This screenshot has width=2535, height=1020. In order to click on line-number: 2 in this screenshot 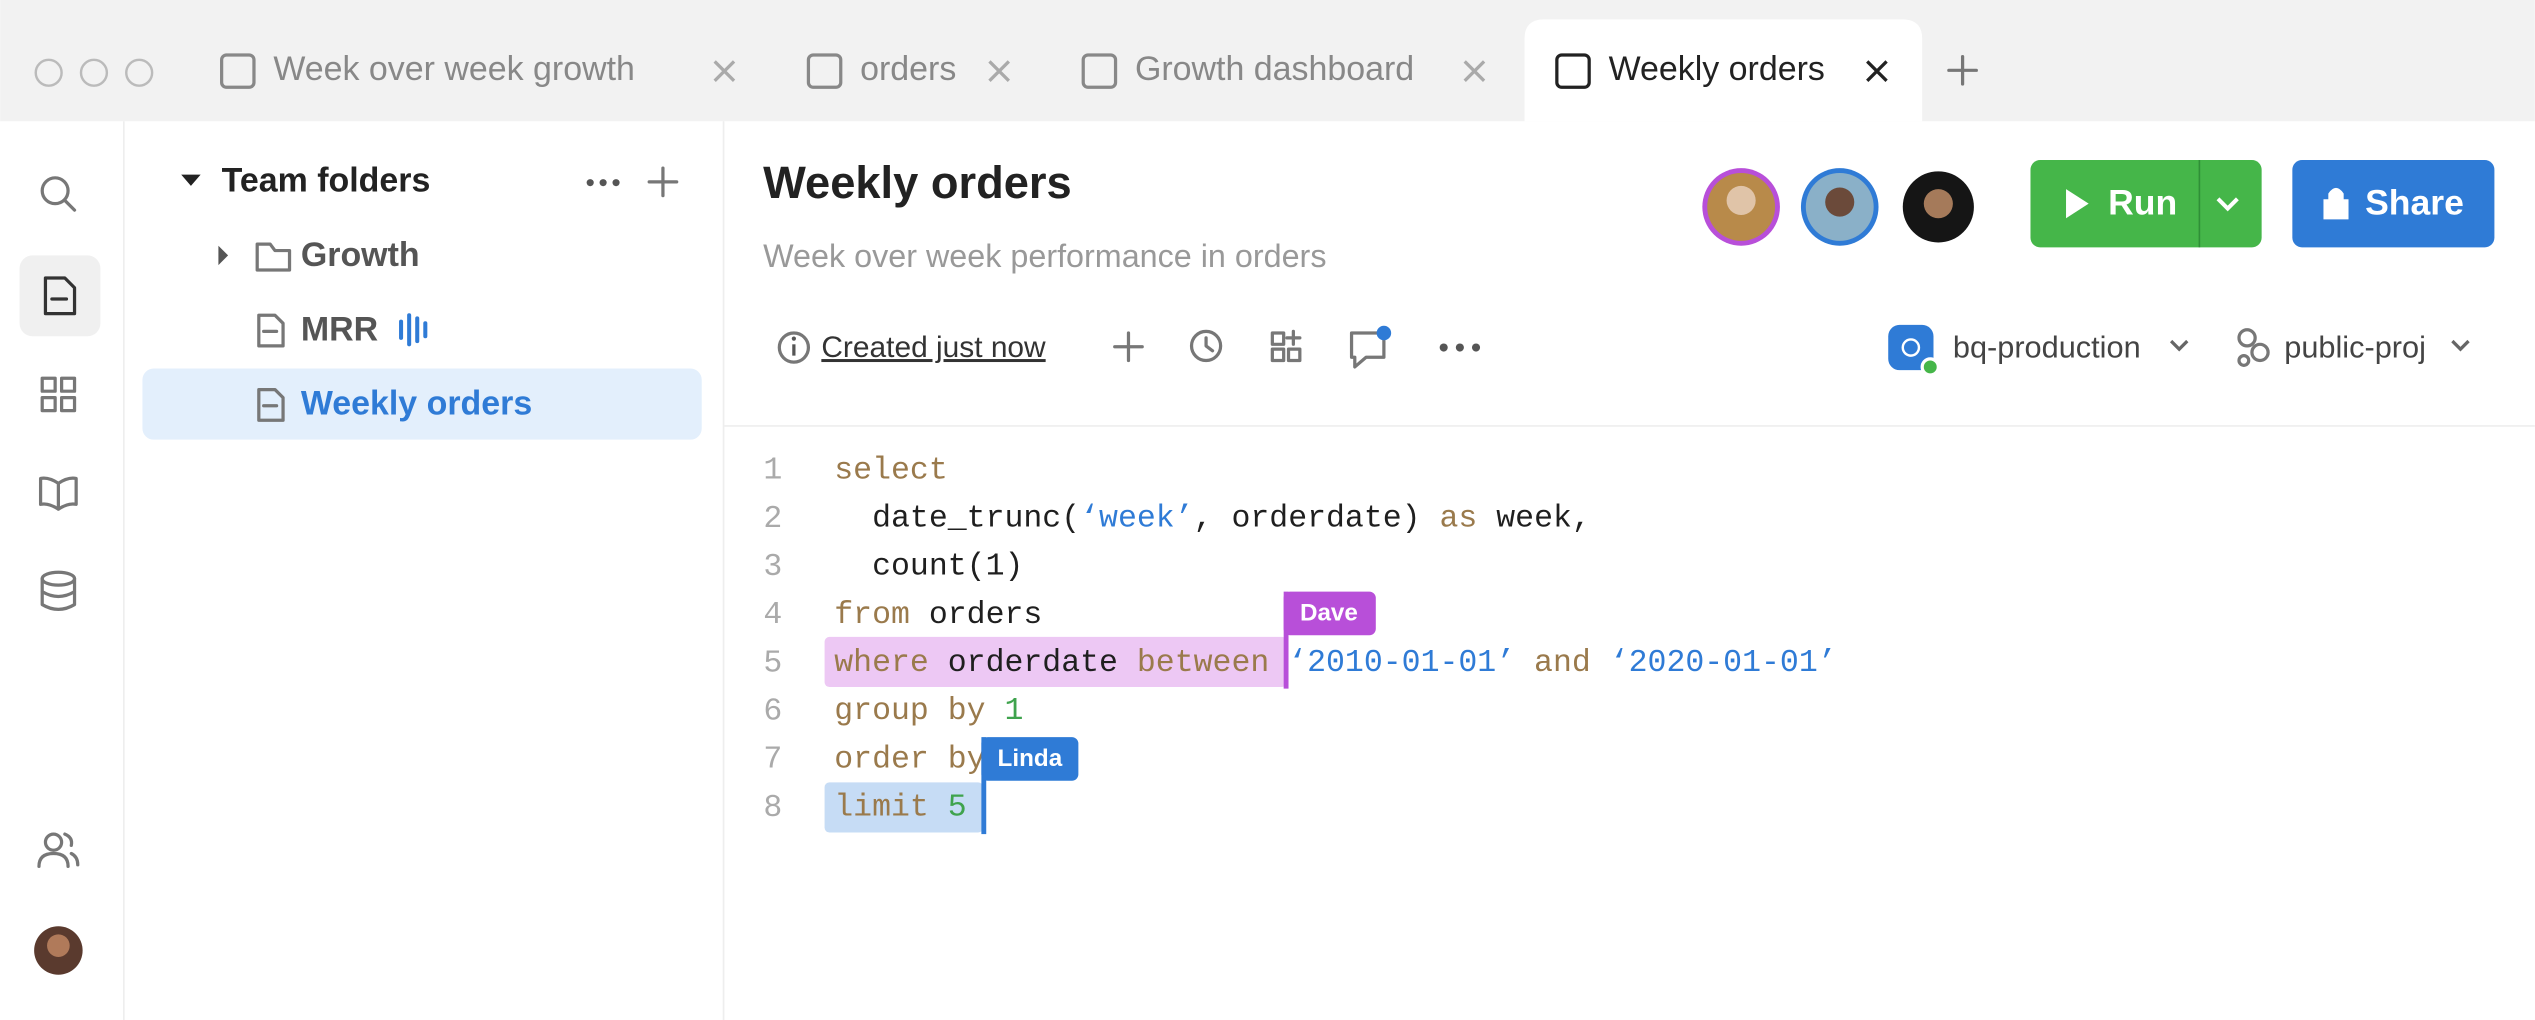, I will do `click(772, 519)`.